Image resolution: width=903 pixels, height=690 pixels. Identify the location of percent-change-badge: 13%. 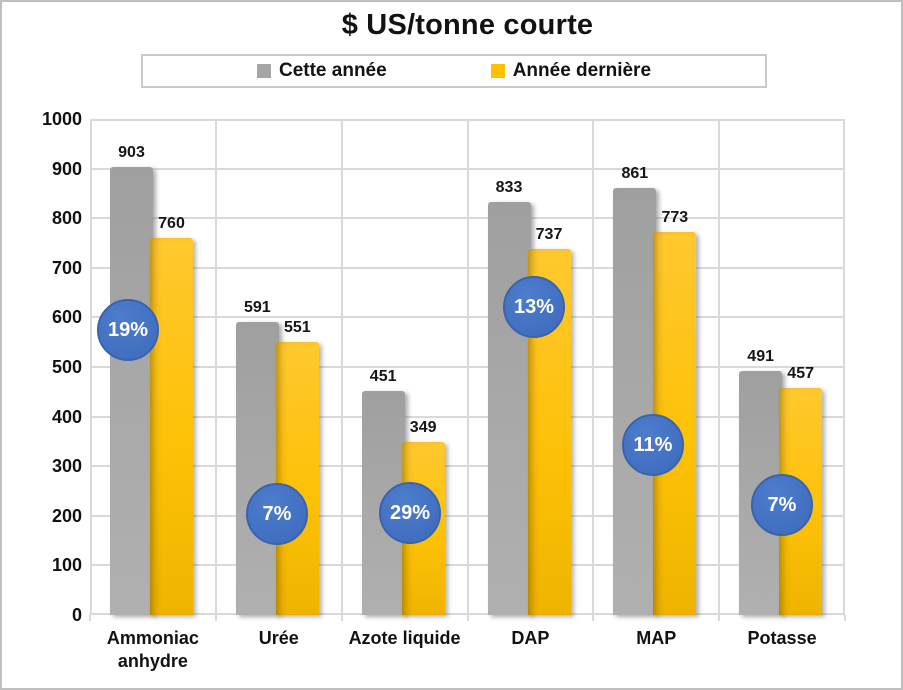
(534, 307).